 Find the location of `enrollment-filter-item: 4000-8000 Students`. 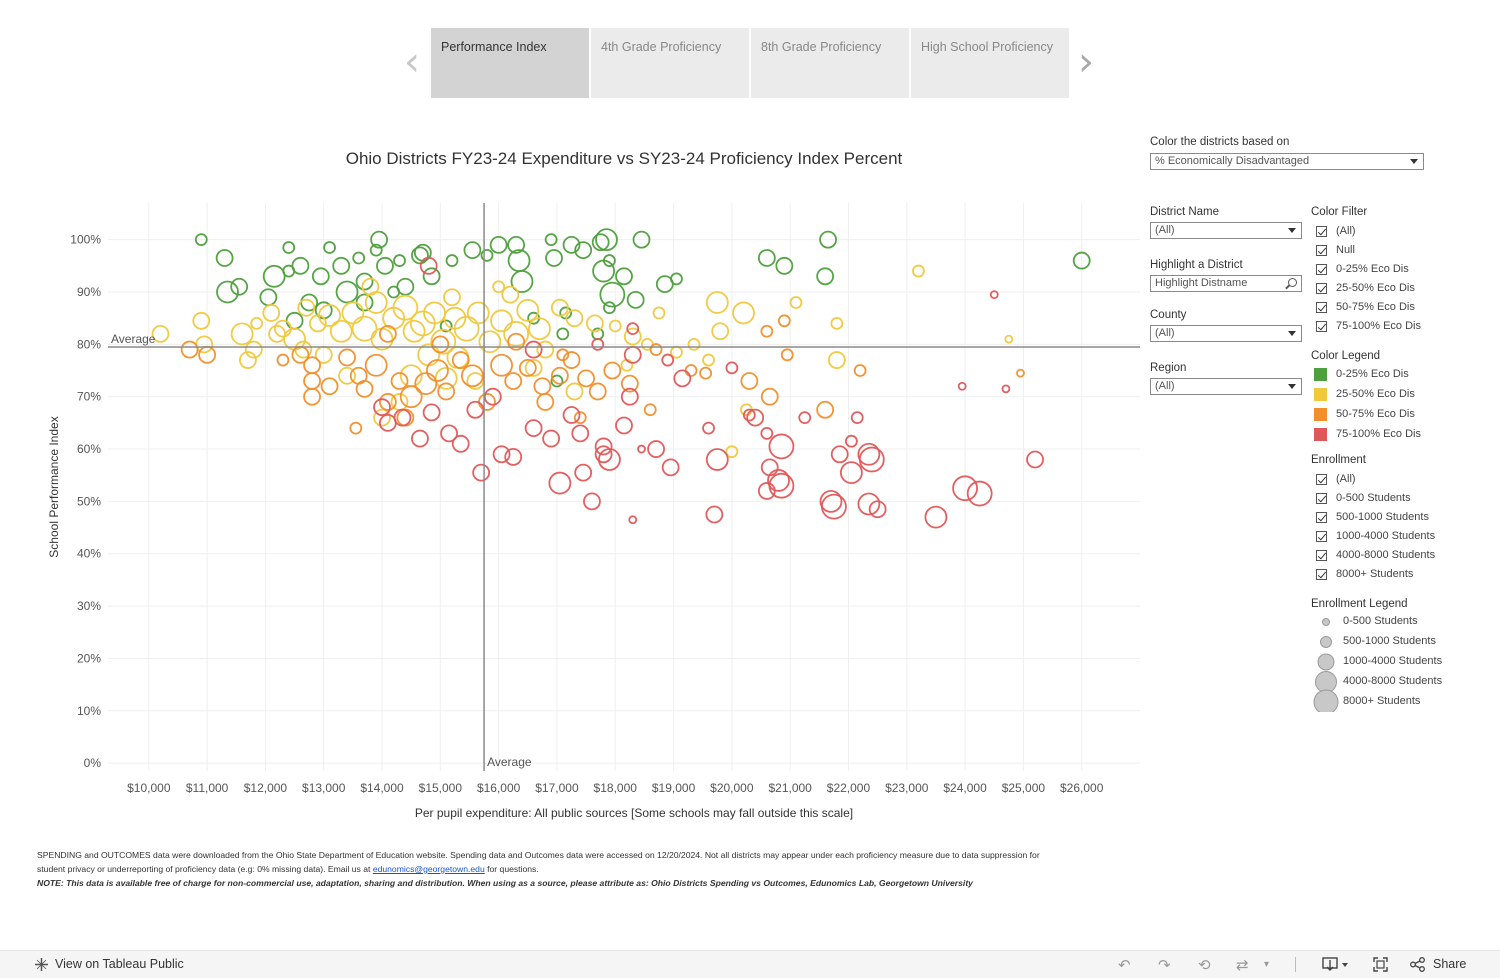

enrollment-filter-item: 4000-8000 Students is located at coordinates (1375, 555).